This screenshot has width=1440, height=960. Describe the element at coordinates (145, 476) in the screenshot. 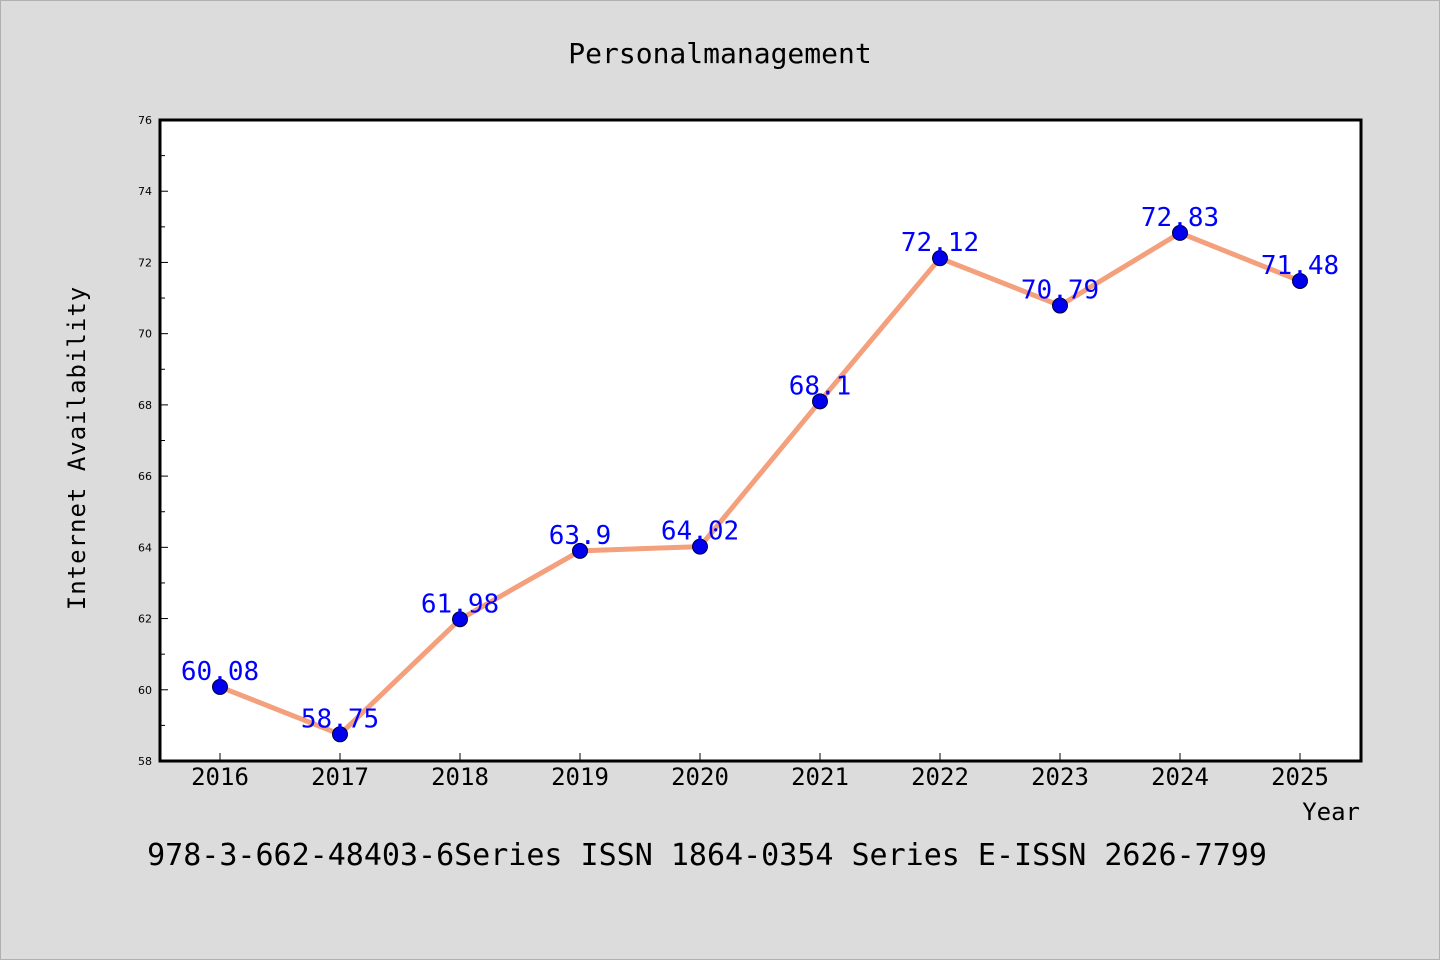

I see `y-tick-label: 66` at that location.